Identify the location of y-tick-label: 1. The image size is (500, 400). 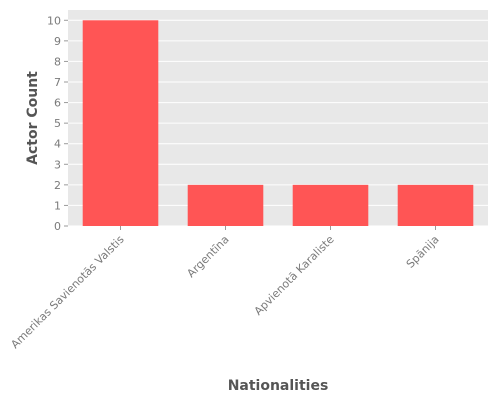
(57, 205).